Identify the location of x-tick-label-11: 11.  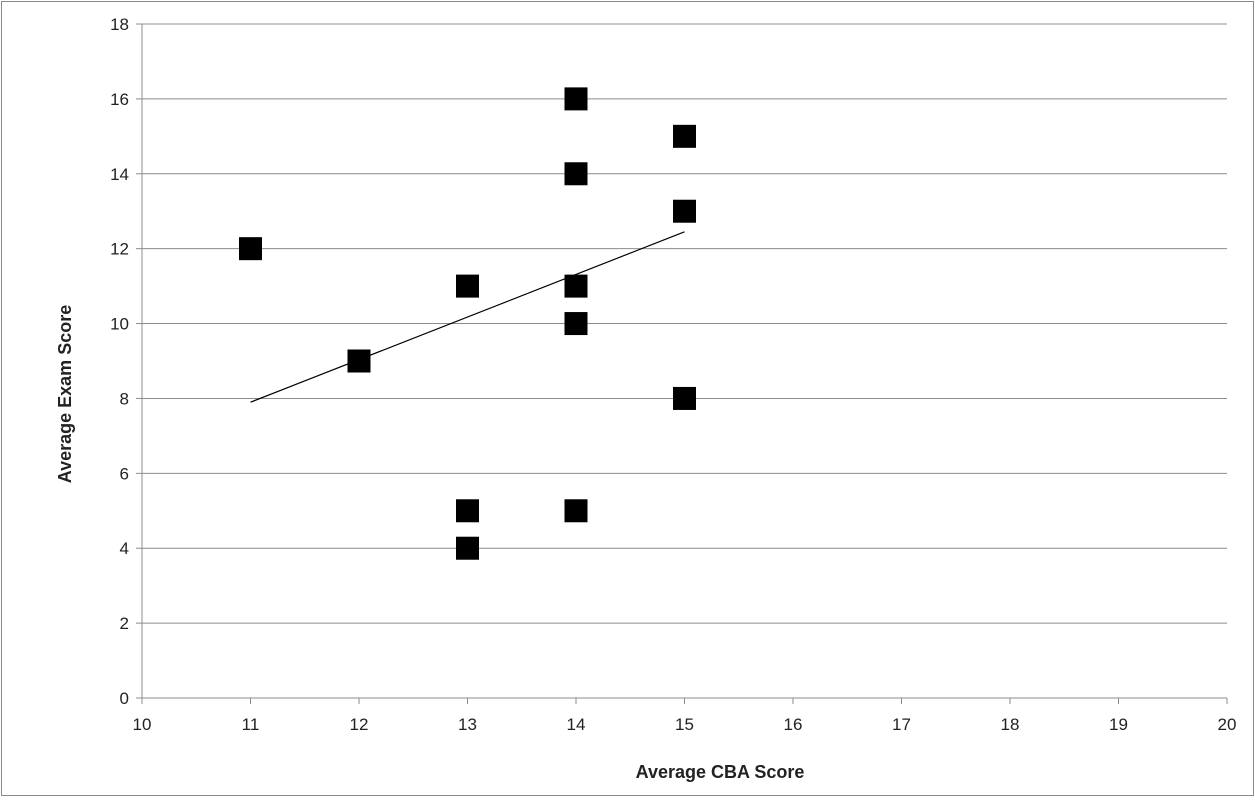
(251, 724).